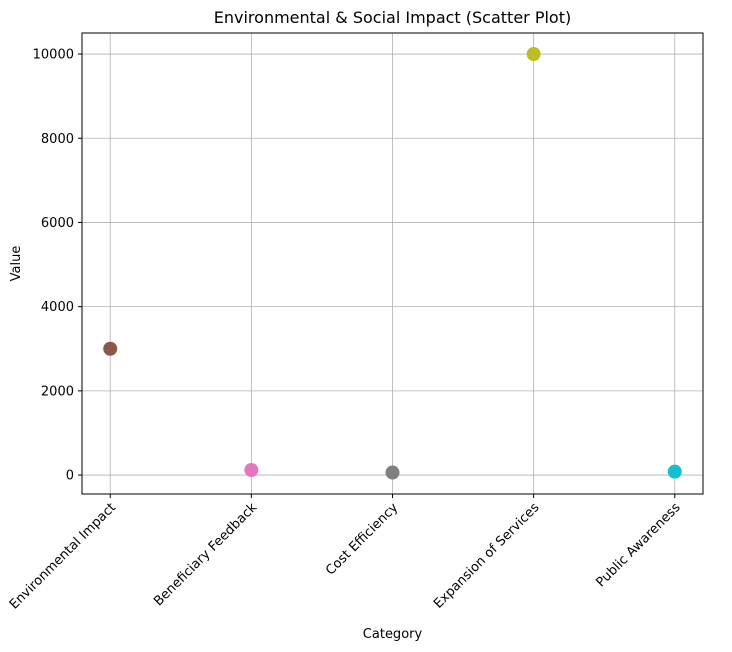 The height and width of the screenshot is (652, 732). Describe the element at coordinates (16, 264) in the screenshot. I see `y-axis-label: Value` at that location.